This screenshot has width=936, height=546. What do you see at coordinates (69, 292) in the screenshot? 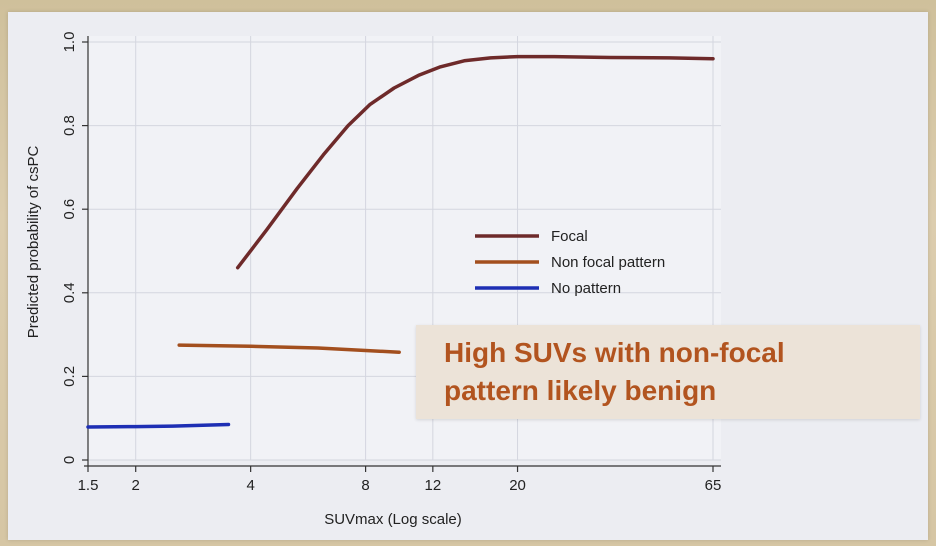
I see `y-tick-label: 0.4` at bounding box center [69, 292].